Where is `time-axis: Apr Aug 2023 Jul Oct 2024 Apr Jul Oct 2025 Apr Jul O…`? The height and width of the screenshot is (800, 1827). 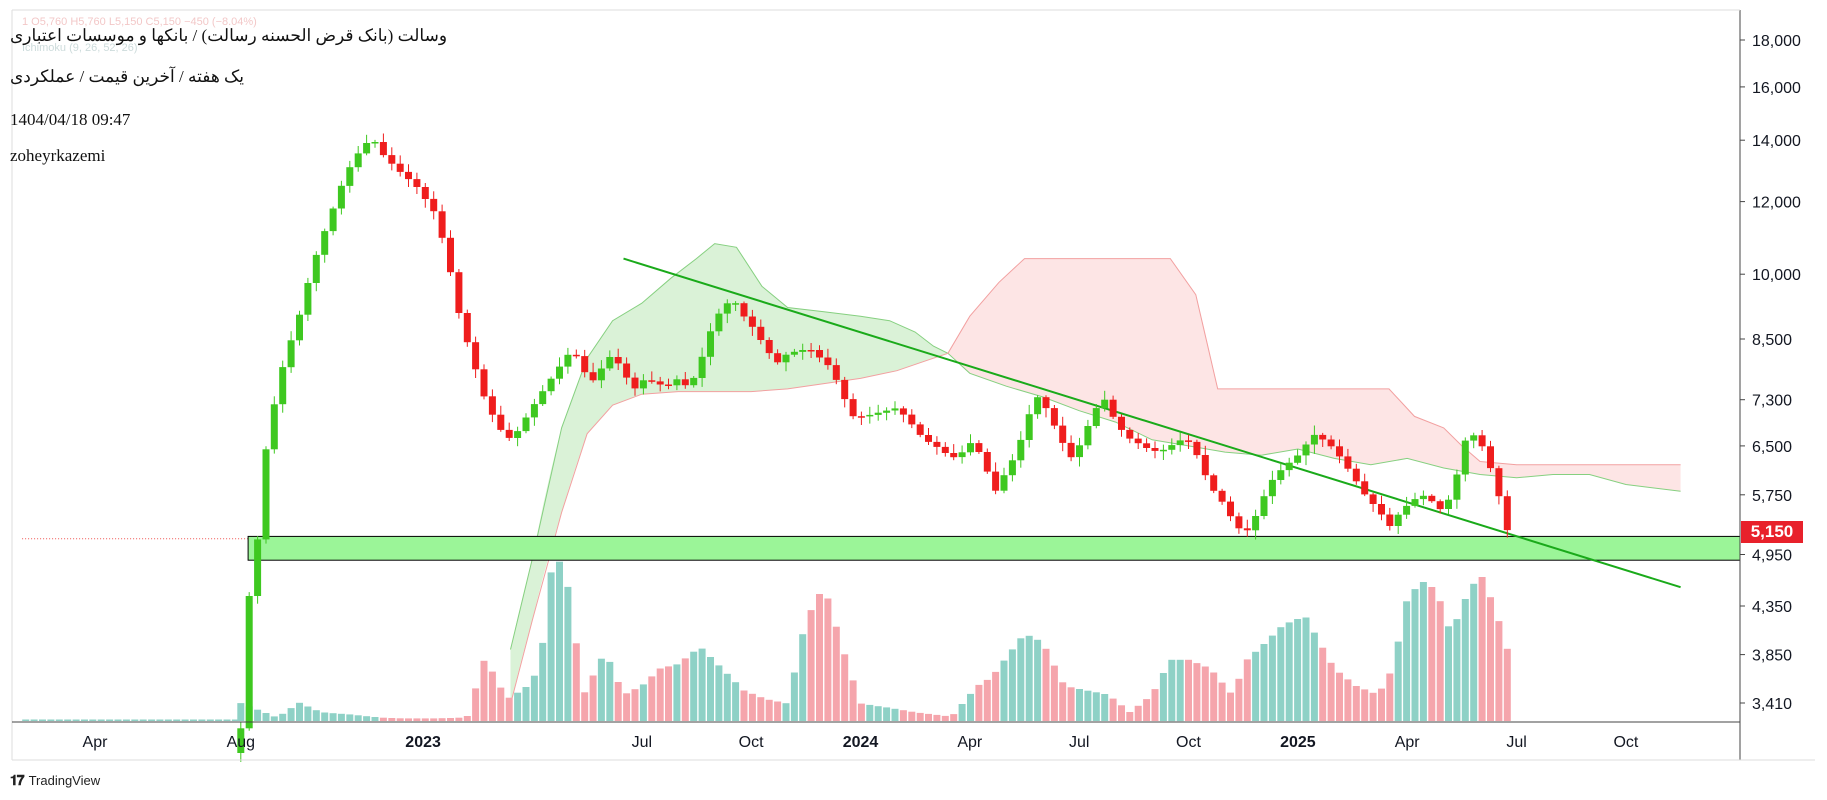
time-axis: Apr Aug 2023 Jul Oct 2024 Apr Jul Oct 2025 Apr Jul O… is located at coordinates (913, 741).